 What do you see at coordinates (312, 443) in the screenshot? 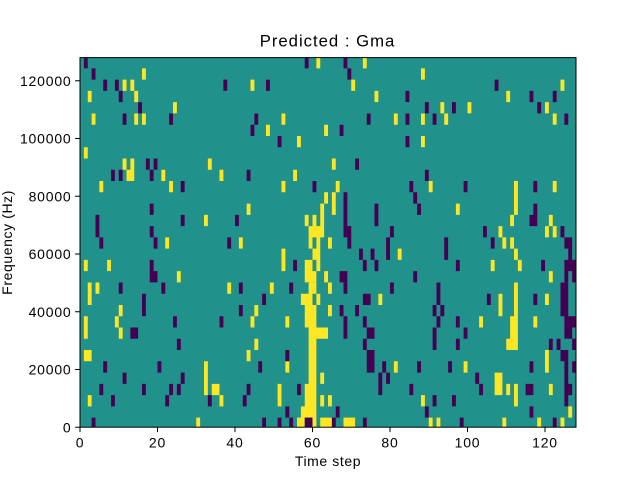
I see `svg-text: 60` at bounding box center [312, 443].